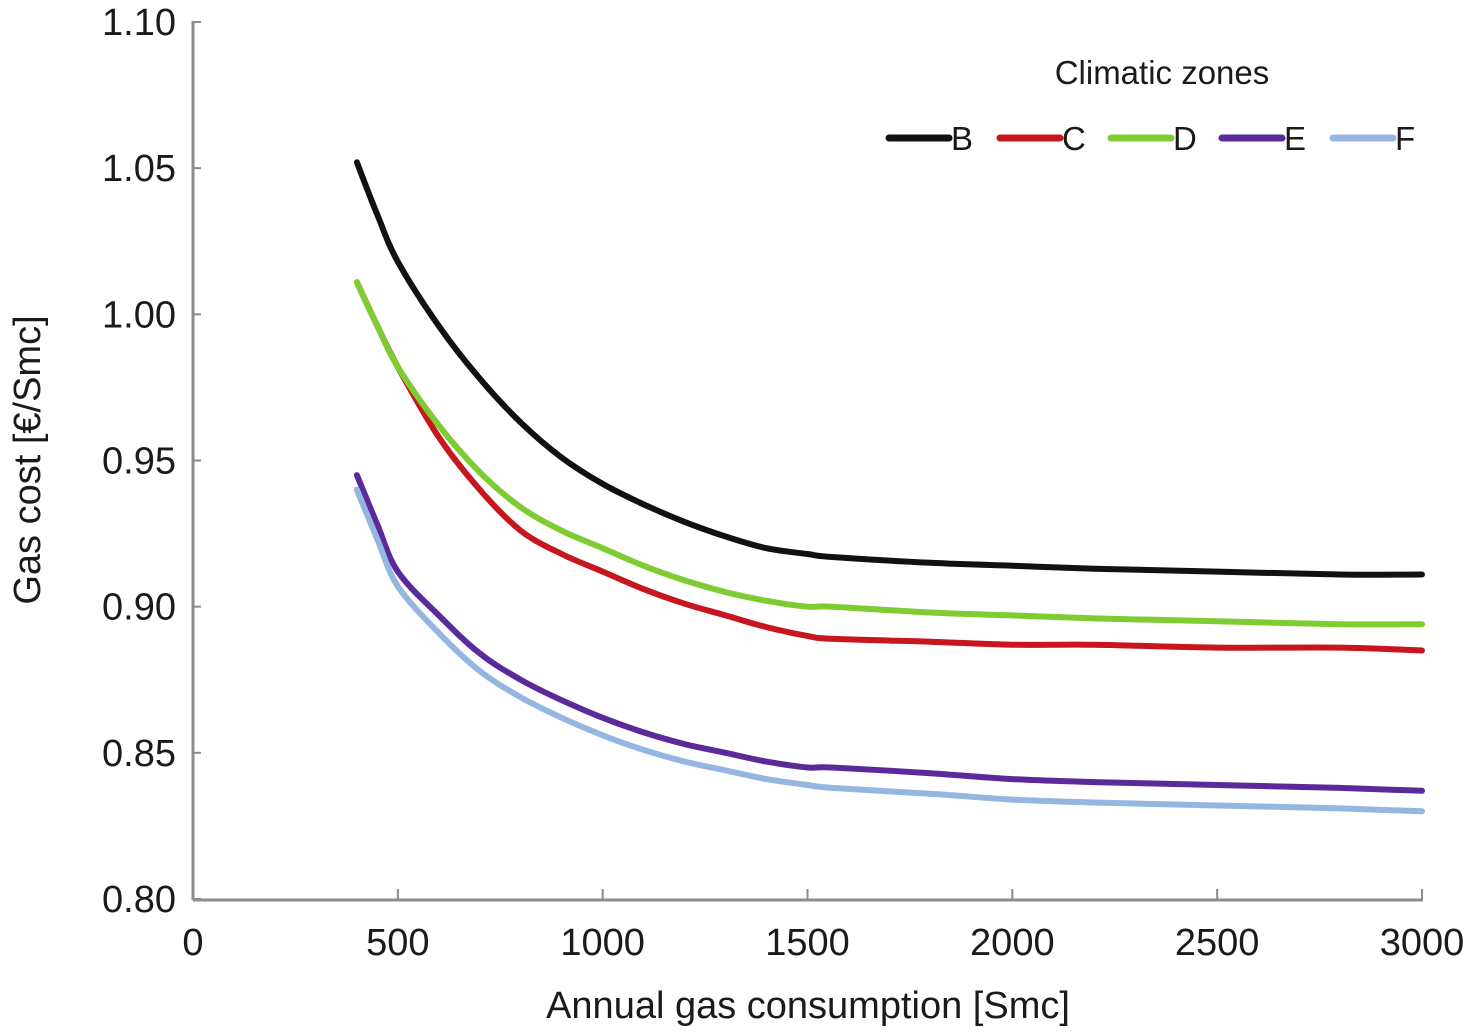 This screenshot has height=1035, width=1476. What do you see at coordinates (1074, 138) in the screenshot?
I see `legend-label: C` at bounding box center [1074, 138].